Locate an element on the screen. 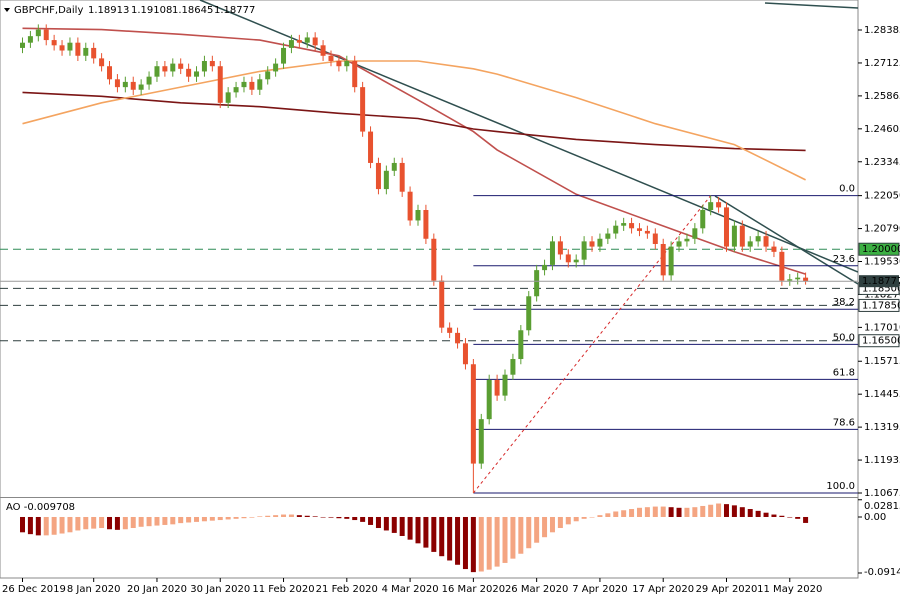 The height and width of the screenshot is (600, 900). ao-tick-label: 0.02813 is located at coordinates (882, 506).